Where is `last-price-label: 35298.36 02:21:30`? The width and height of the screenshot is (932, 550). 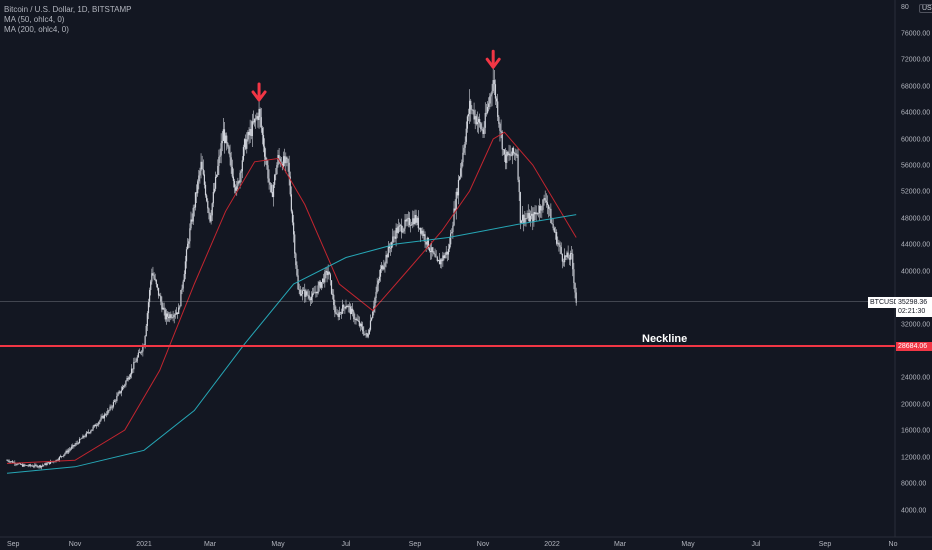
last-price-label: 35298.36 02:21:30 is located at coordinates (914, 307).